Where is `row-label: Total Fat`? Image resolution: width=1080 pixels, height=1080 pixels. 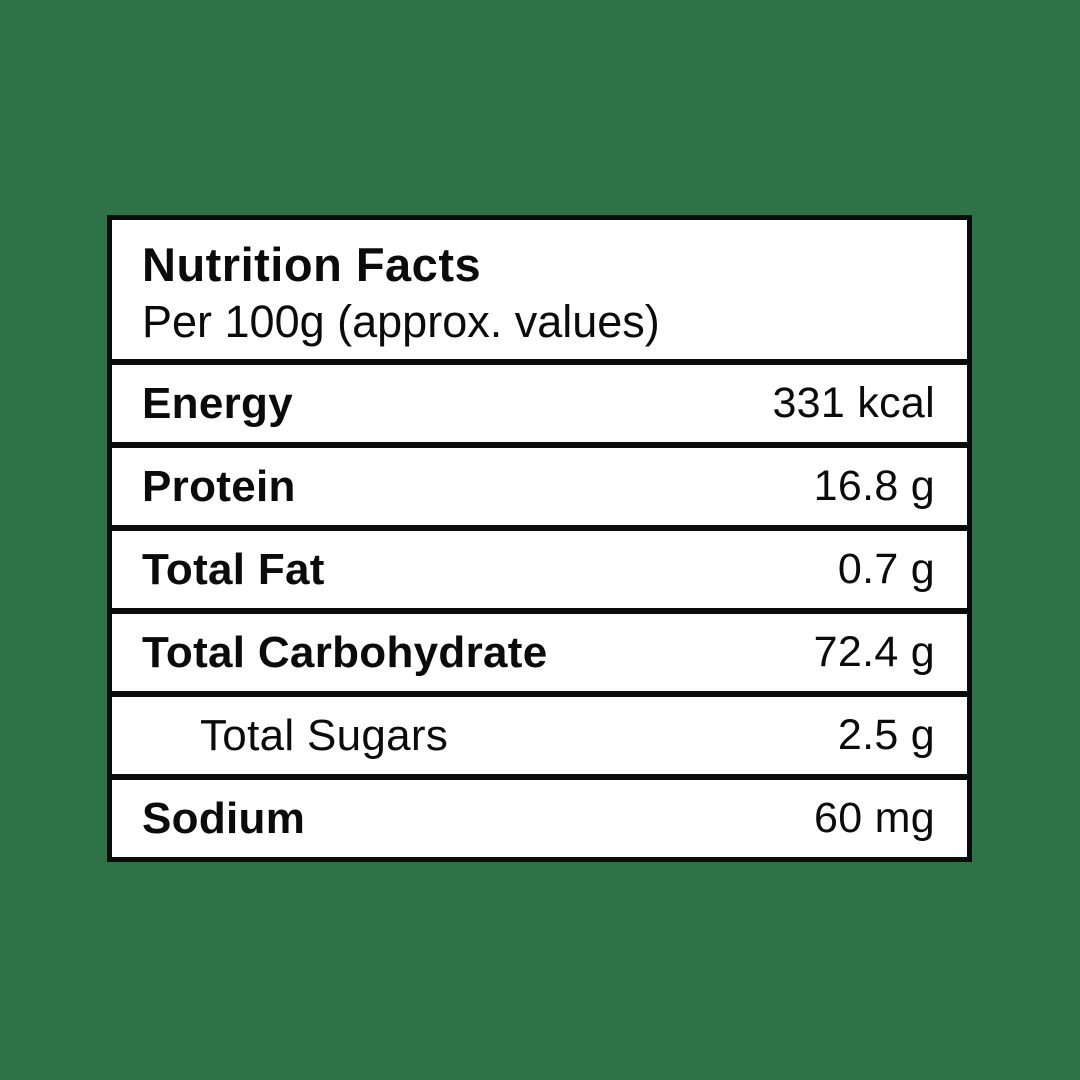 row-label: Total Fat is located at coordinates (233, 569).